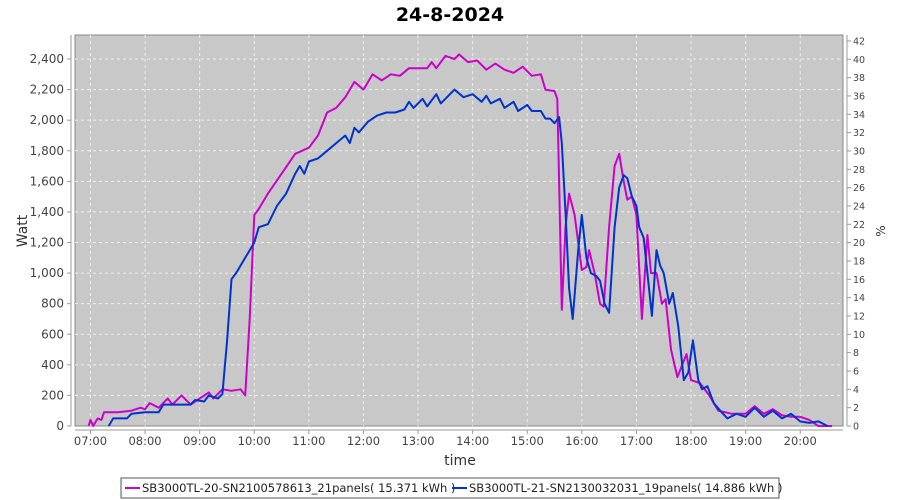  I want to click on y2-tick-label: 2, so click(856, 408).